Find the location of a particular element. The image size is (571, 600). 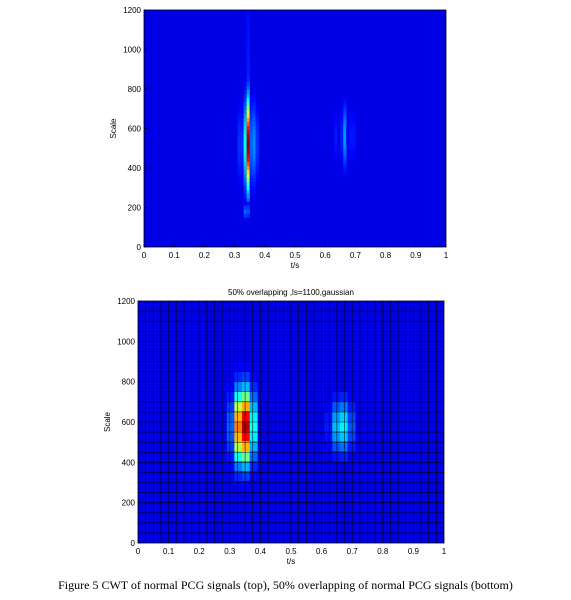

x-tick-label: 0.1 is located at coordinates (175, 255).